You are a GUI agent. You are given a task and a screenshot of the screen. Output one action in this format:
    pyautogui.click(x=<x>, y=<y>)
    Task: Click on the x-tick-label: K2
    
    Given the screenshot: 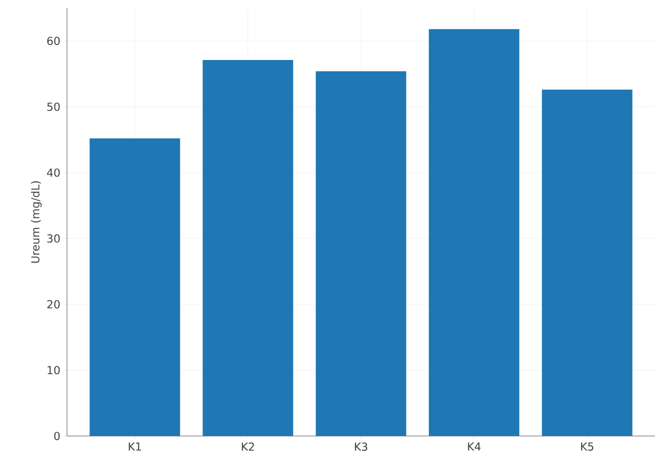 What is the action you would take?
    pyautogui.click(x=248, y=446)
    